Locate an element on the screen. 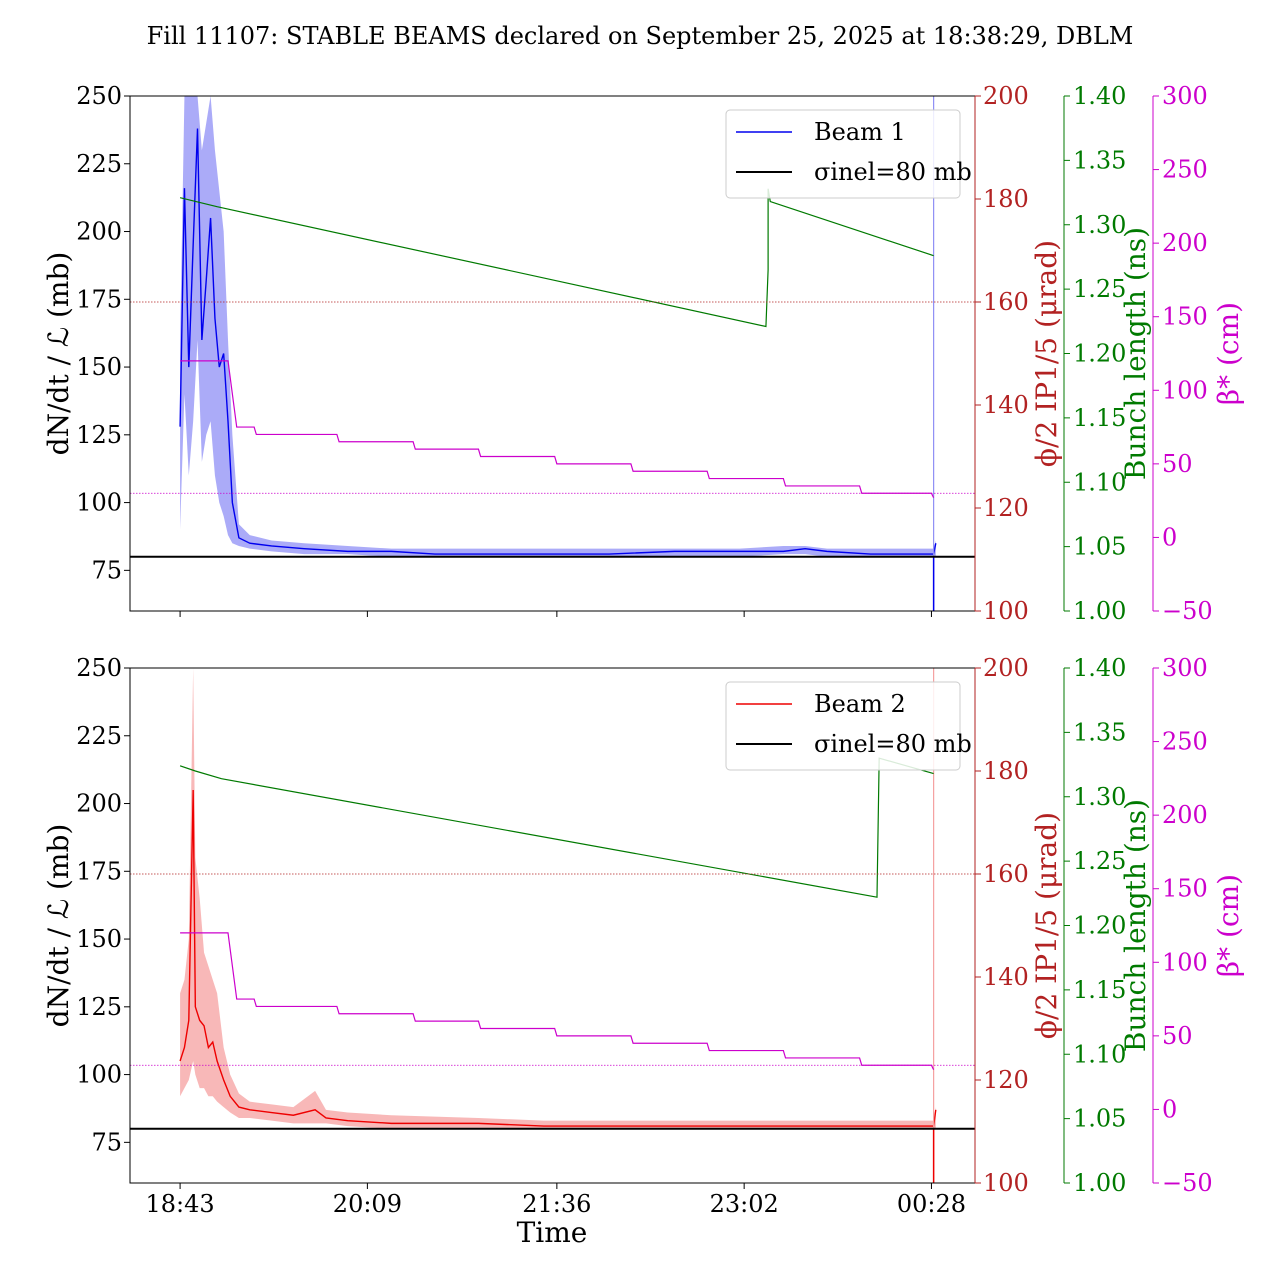 Image resolution: width=1280 pixels, height=1280 pixels. legend: Beam 1 σinel=80 mb is located at coordinates (848, 154).